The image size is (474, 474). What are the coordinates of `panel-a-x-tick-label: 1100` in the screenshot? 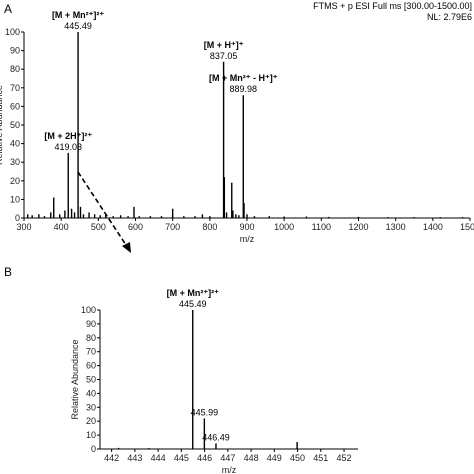 It's located at (321, 227).